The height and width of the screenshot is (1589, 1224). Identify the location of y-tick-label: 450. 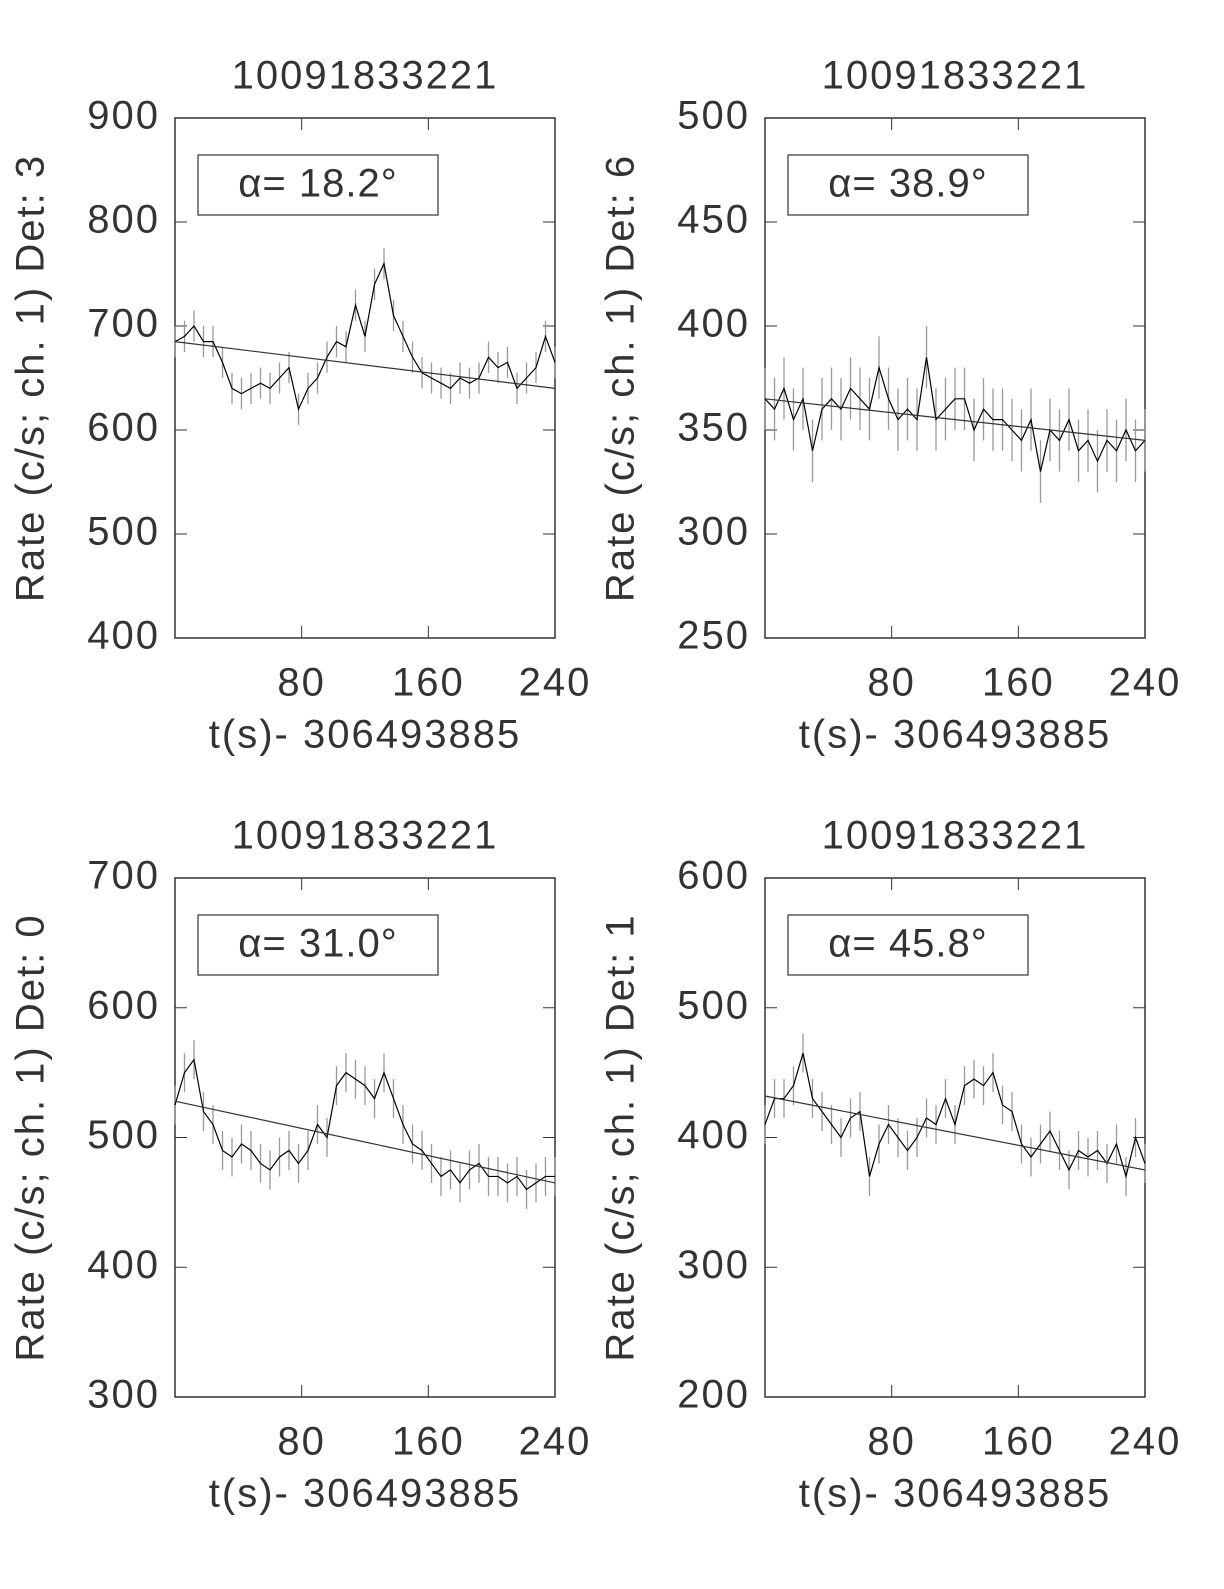
(713, 220).